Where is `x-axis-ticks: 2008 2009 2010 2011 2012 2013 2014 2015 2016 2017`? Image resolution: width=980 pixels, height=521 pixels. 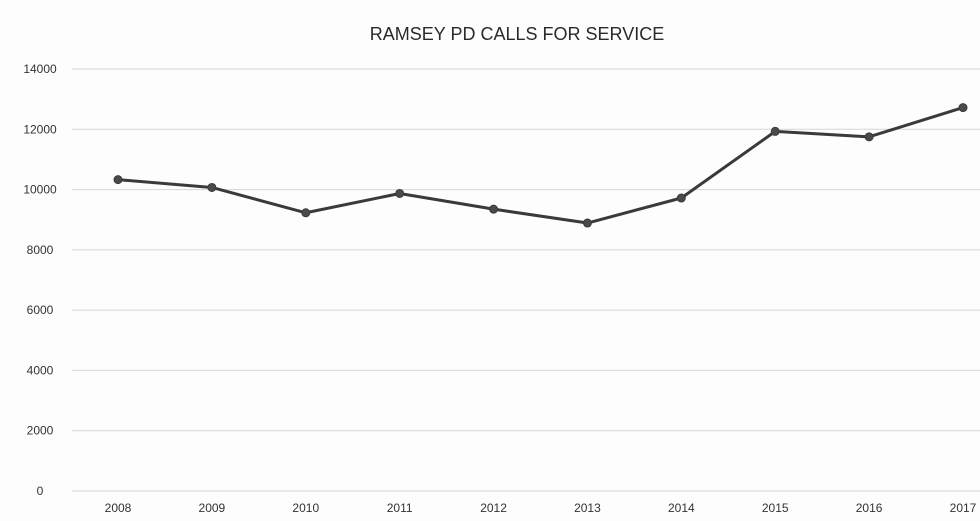
x-axis-ticks: 2008 2009 2010 2011 2012 2013 2014 2015 2016 2017 is located at coordinates (541, 508).